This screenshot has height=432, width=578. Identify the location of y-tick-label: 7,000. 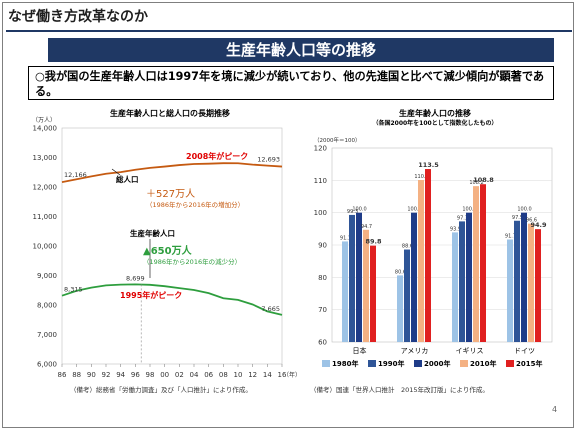
(47, 335).